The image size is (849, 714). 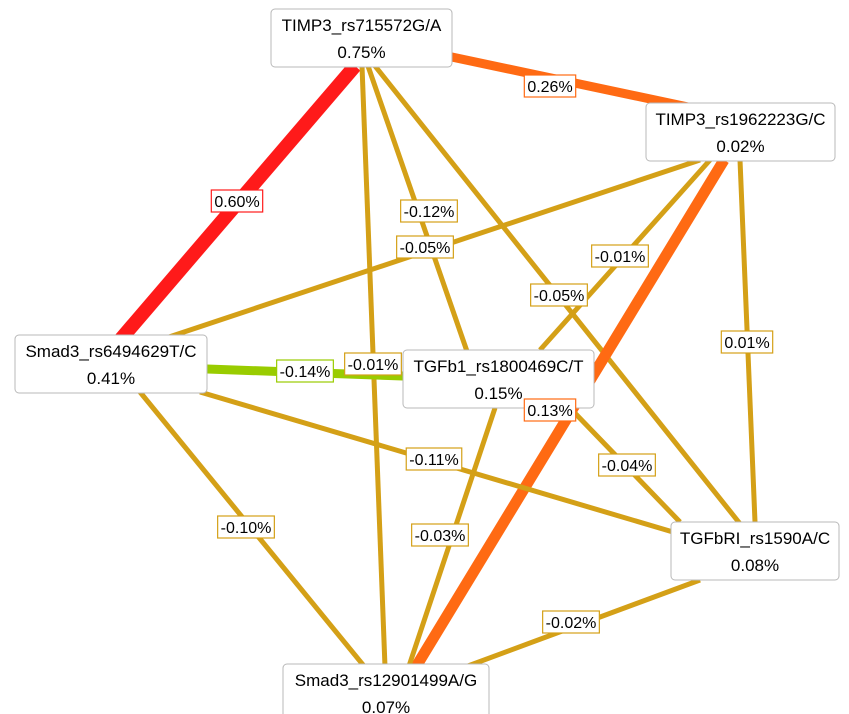 I want to click on node-name: Smad3_rs12901499A/G, so click(x=386, y=680).